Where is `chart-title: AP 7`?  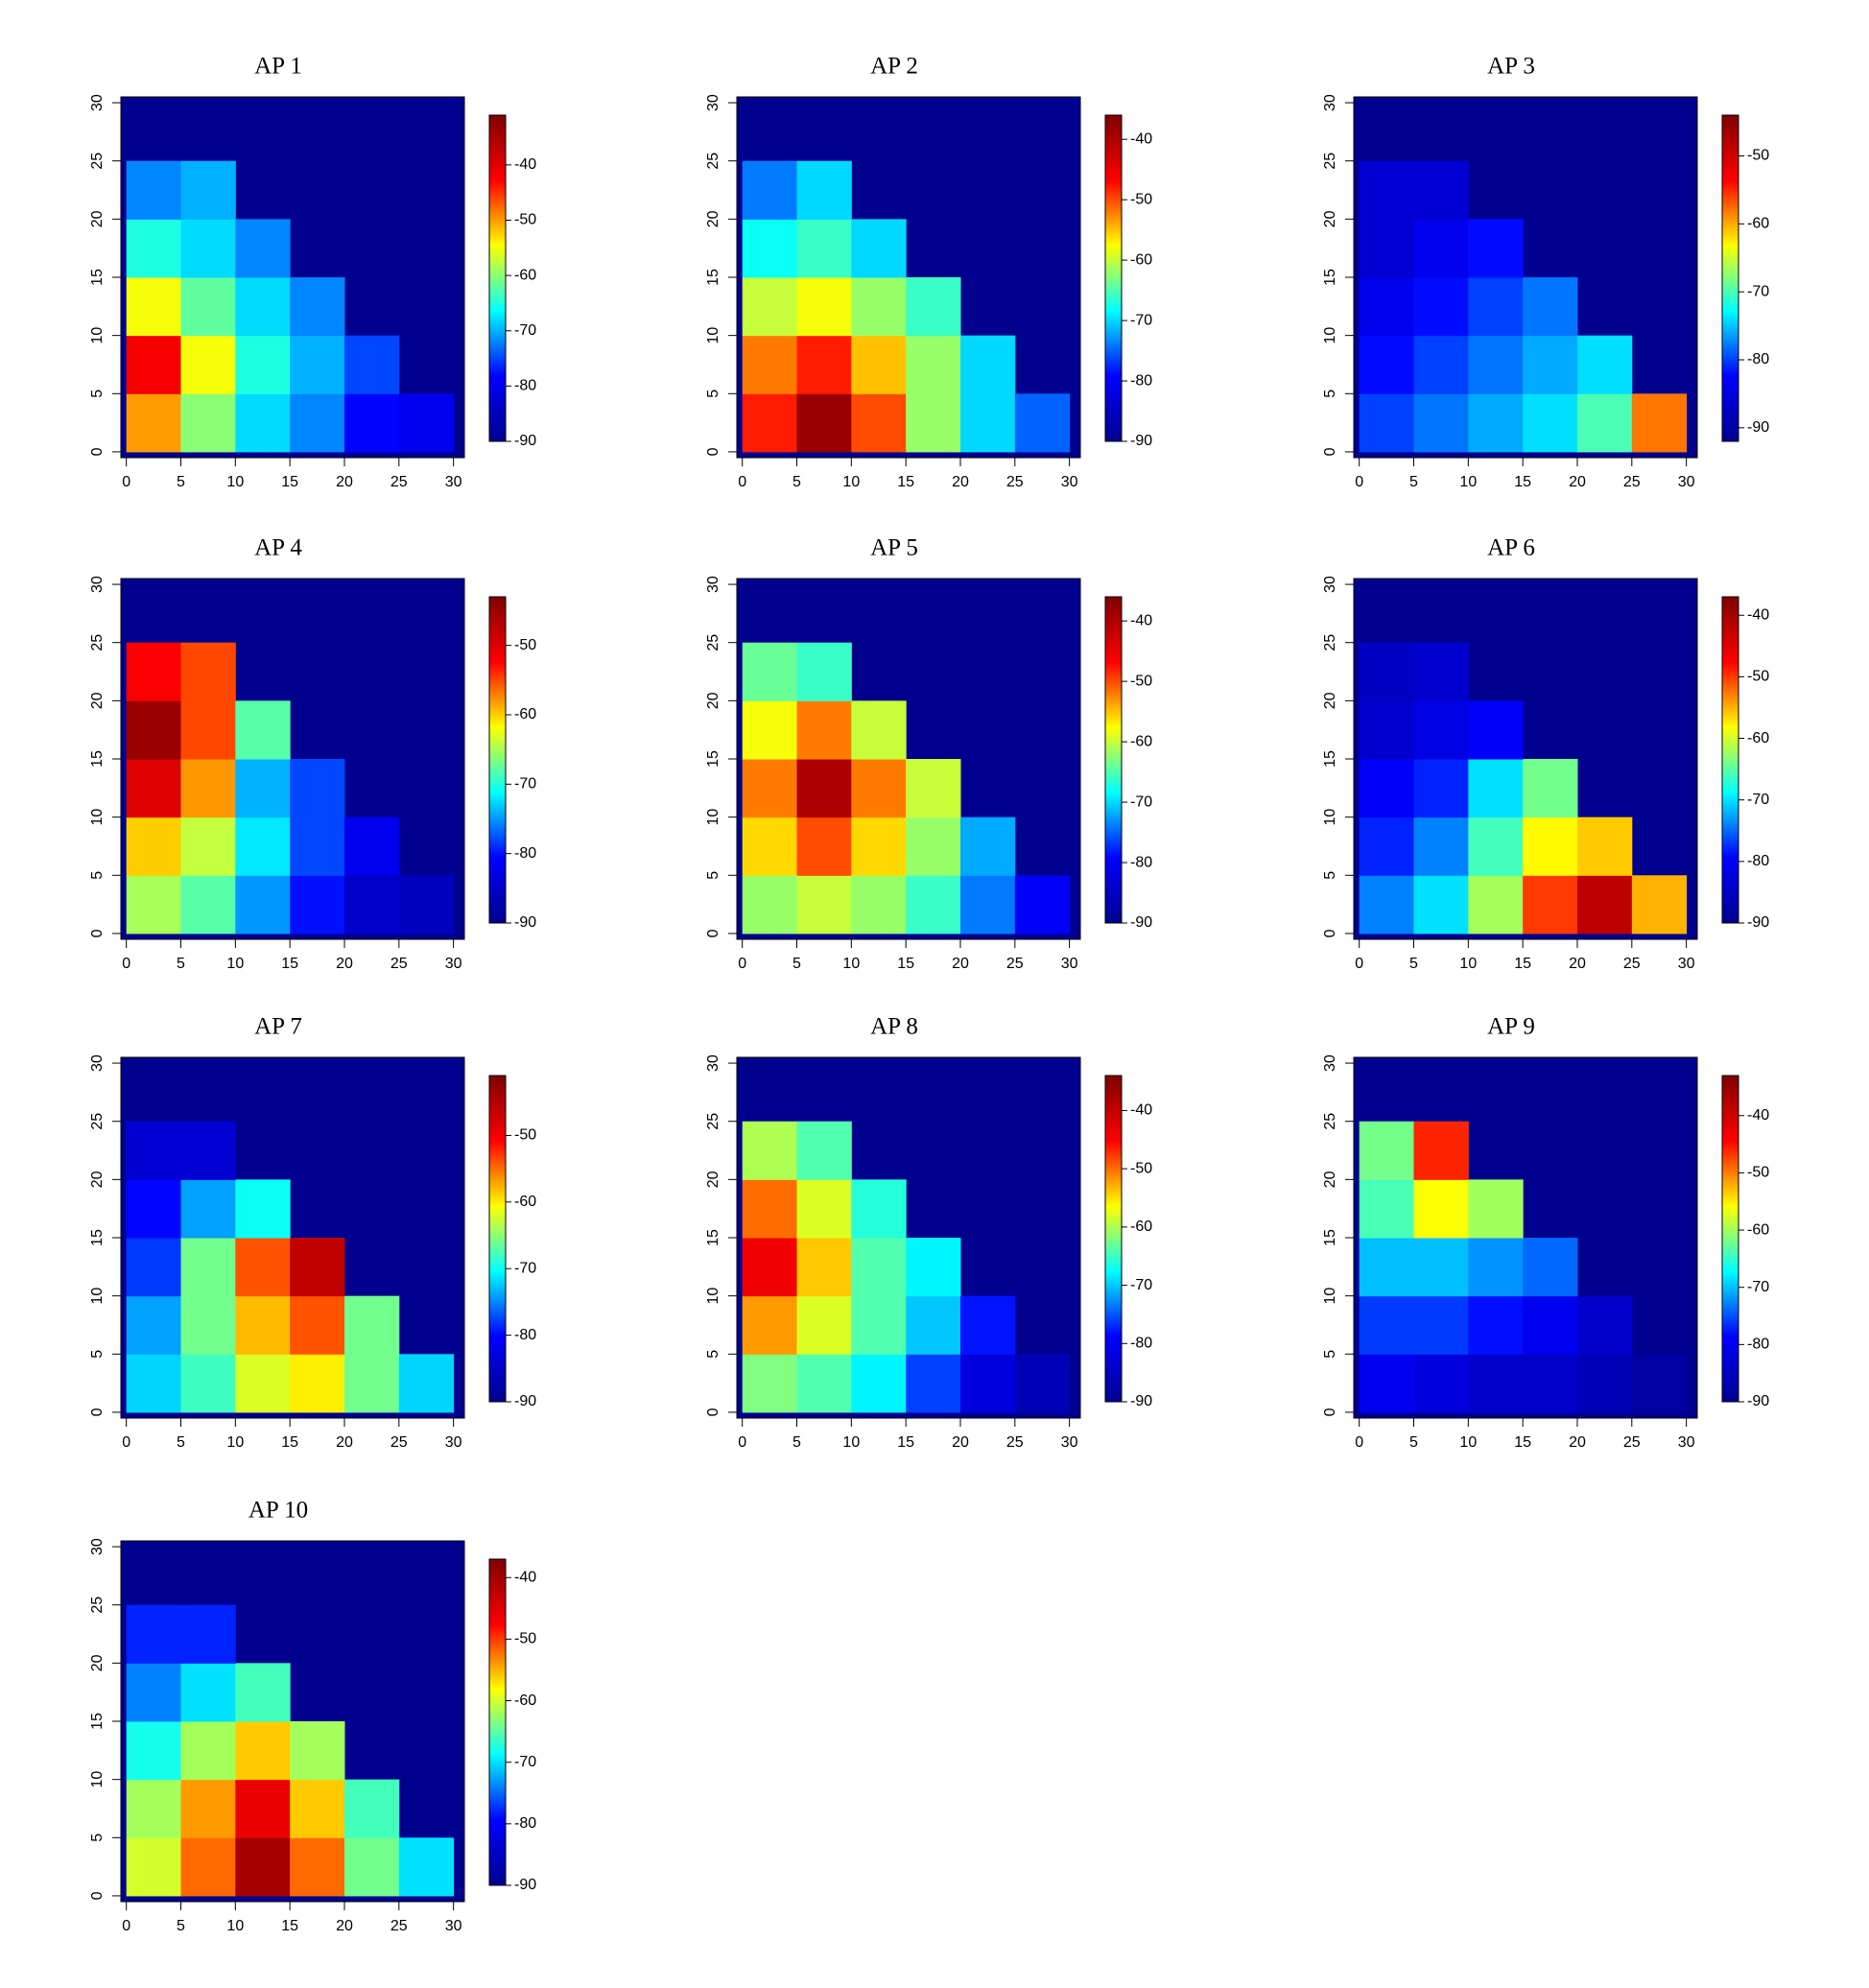 chart-title: AP 7 is located at coordinates (278, 1027).